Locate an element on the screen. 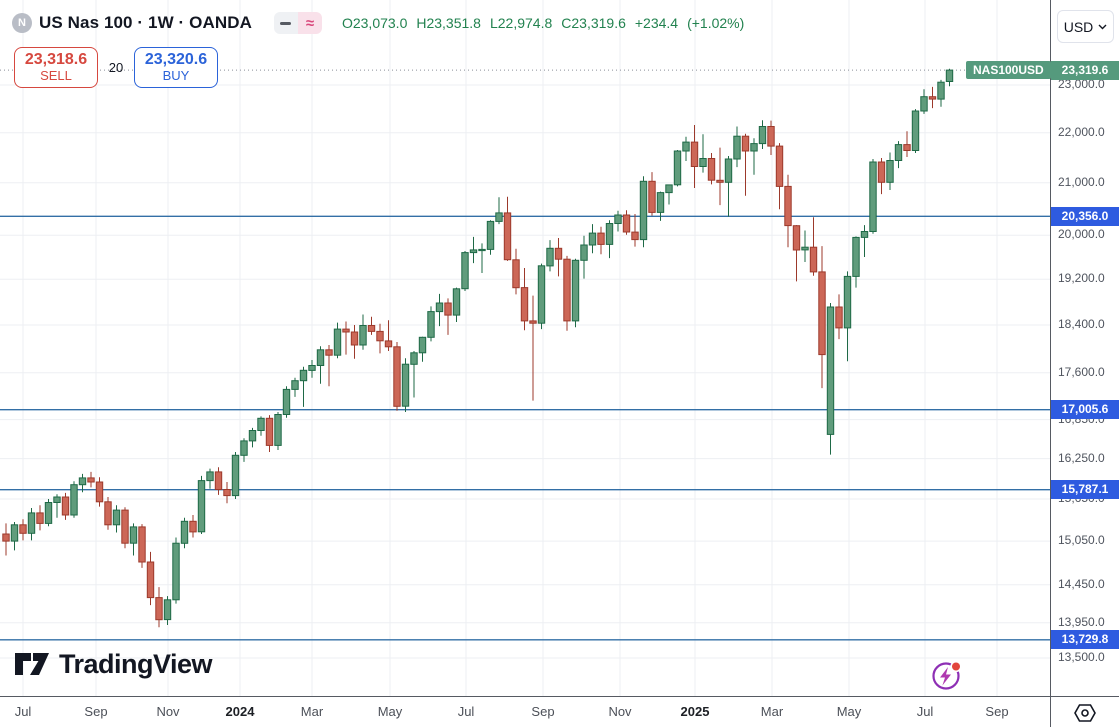 This screenshot has width=1119, height=727. ohlc-high: H23,351.8 is located at coordinates (448, 23).